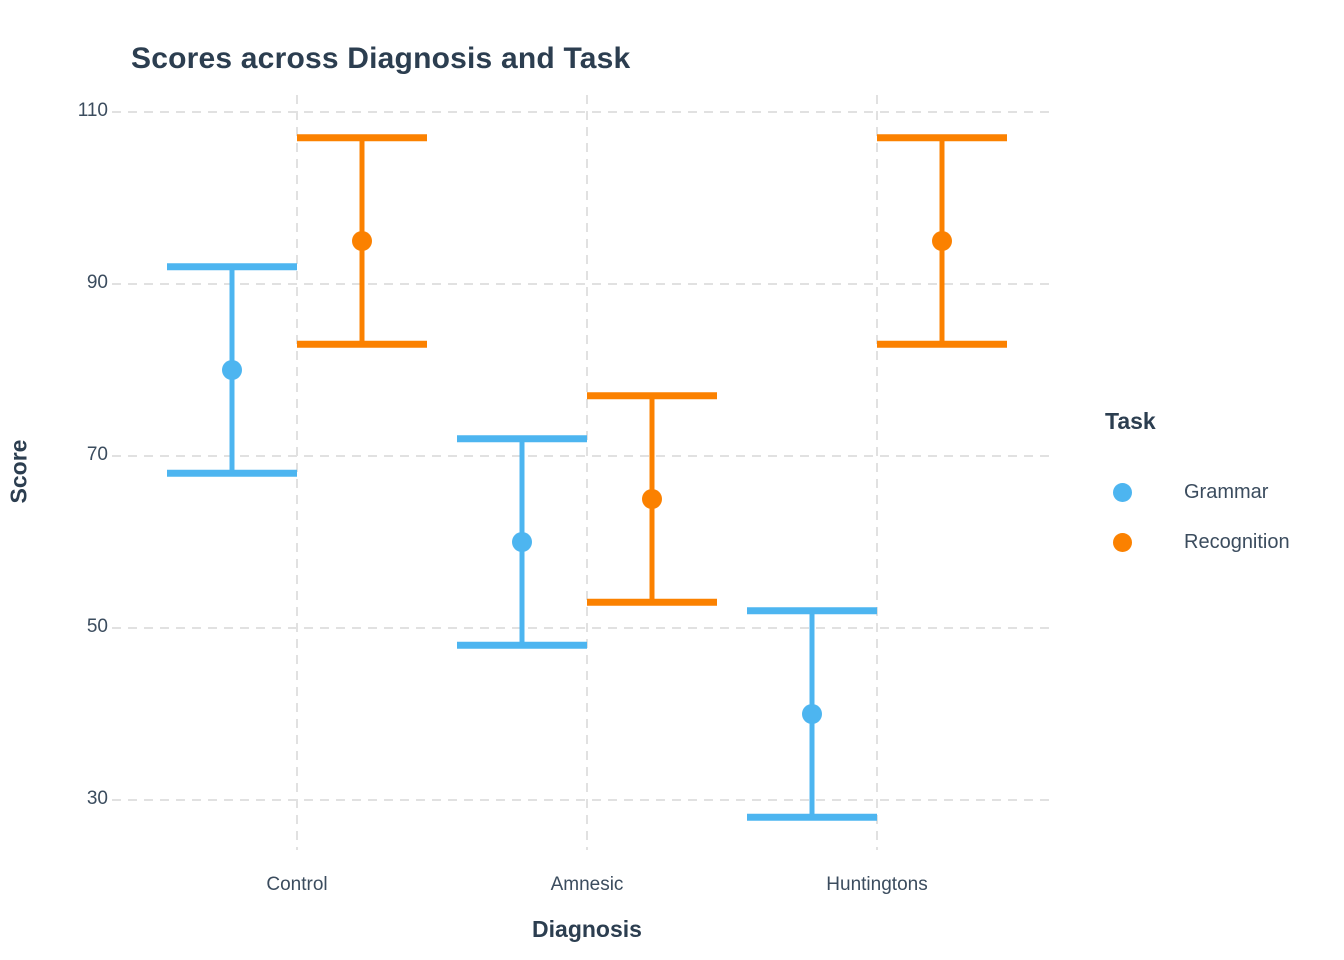 This screenshot has width=1344, height=960. Describe the element at coordinates (1226, 491) in the screenshot. I see `legend-item-label: Grammar` at that location.